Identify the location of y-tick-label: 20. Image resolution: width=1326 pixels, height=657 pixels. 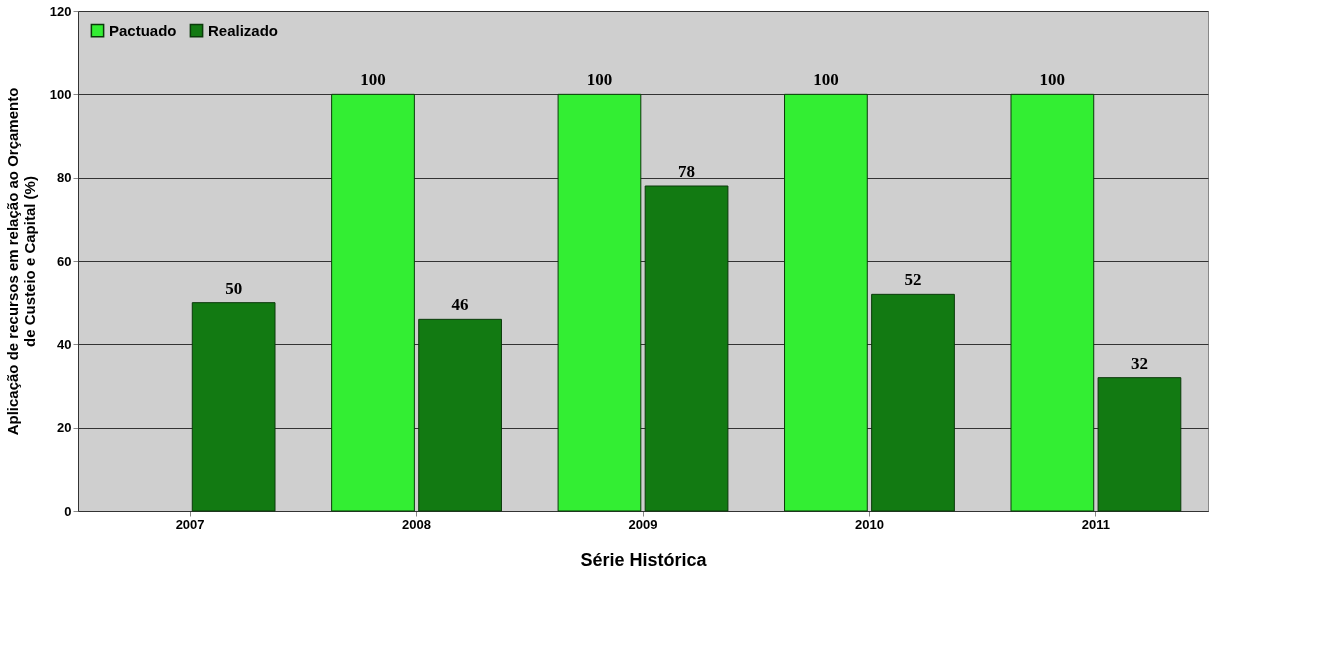
(64, 428).